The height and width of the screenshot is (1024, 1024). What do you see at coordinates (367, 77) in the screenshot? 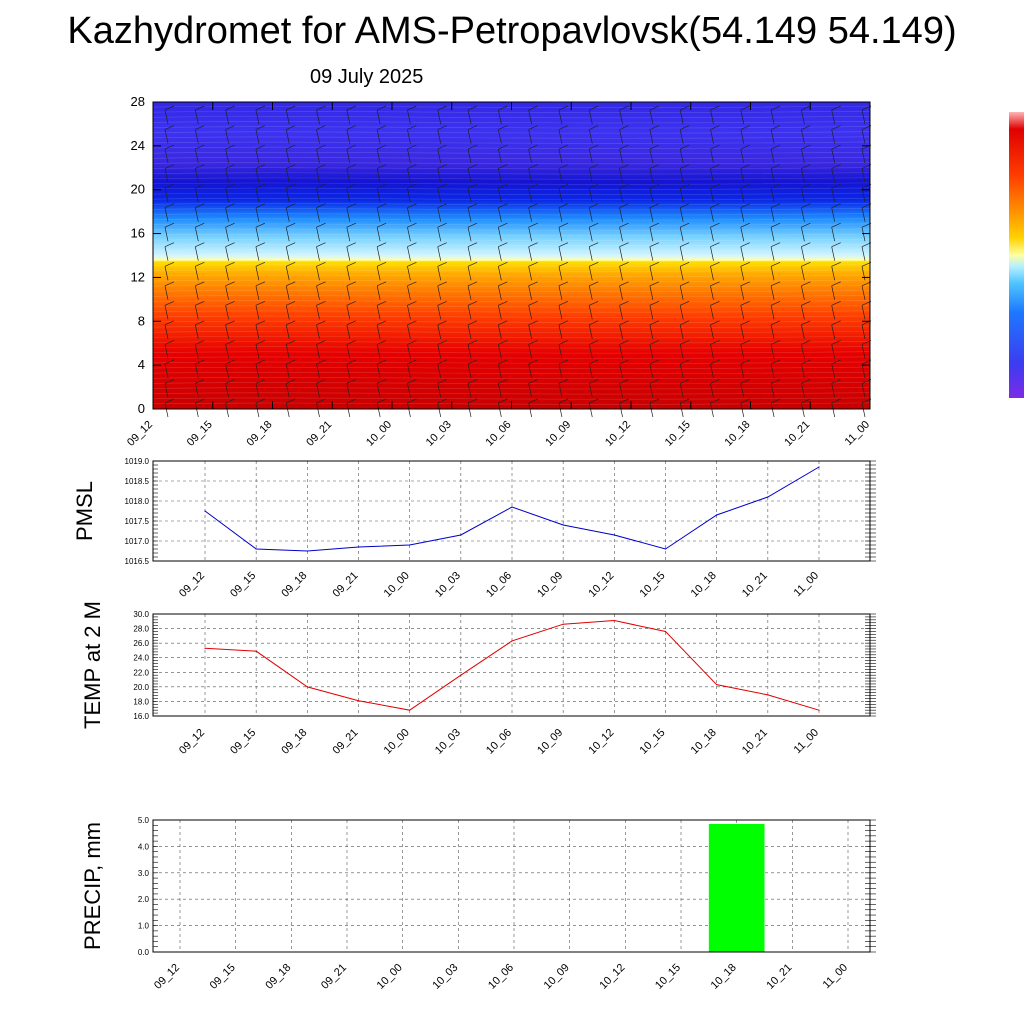
I see `chart-subtitle: 09 July 2025` at bounding box center [367, 77].